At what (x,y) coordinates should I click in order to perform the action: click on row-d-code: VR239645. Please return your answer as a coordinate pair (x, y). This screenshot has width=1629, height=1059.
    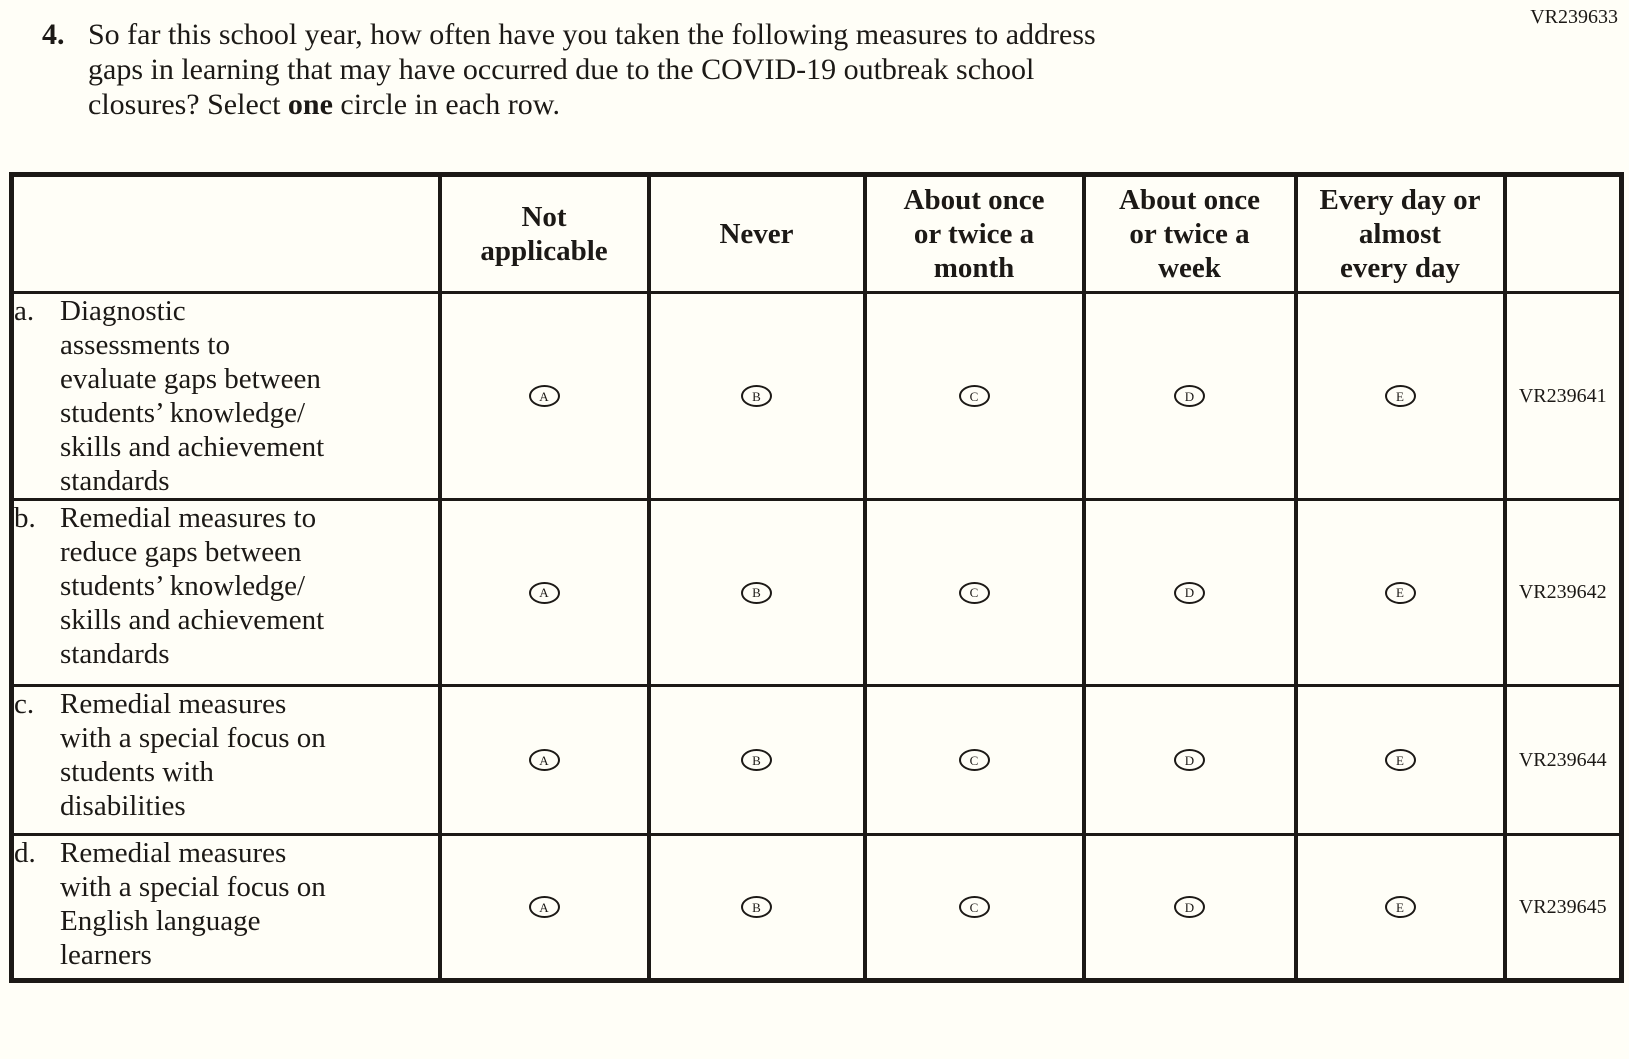
    Looking at the image, I should click on (1562, 906).